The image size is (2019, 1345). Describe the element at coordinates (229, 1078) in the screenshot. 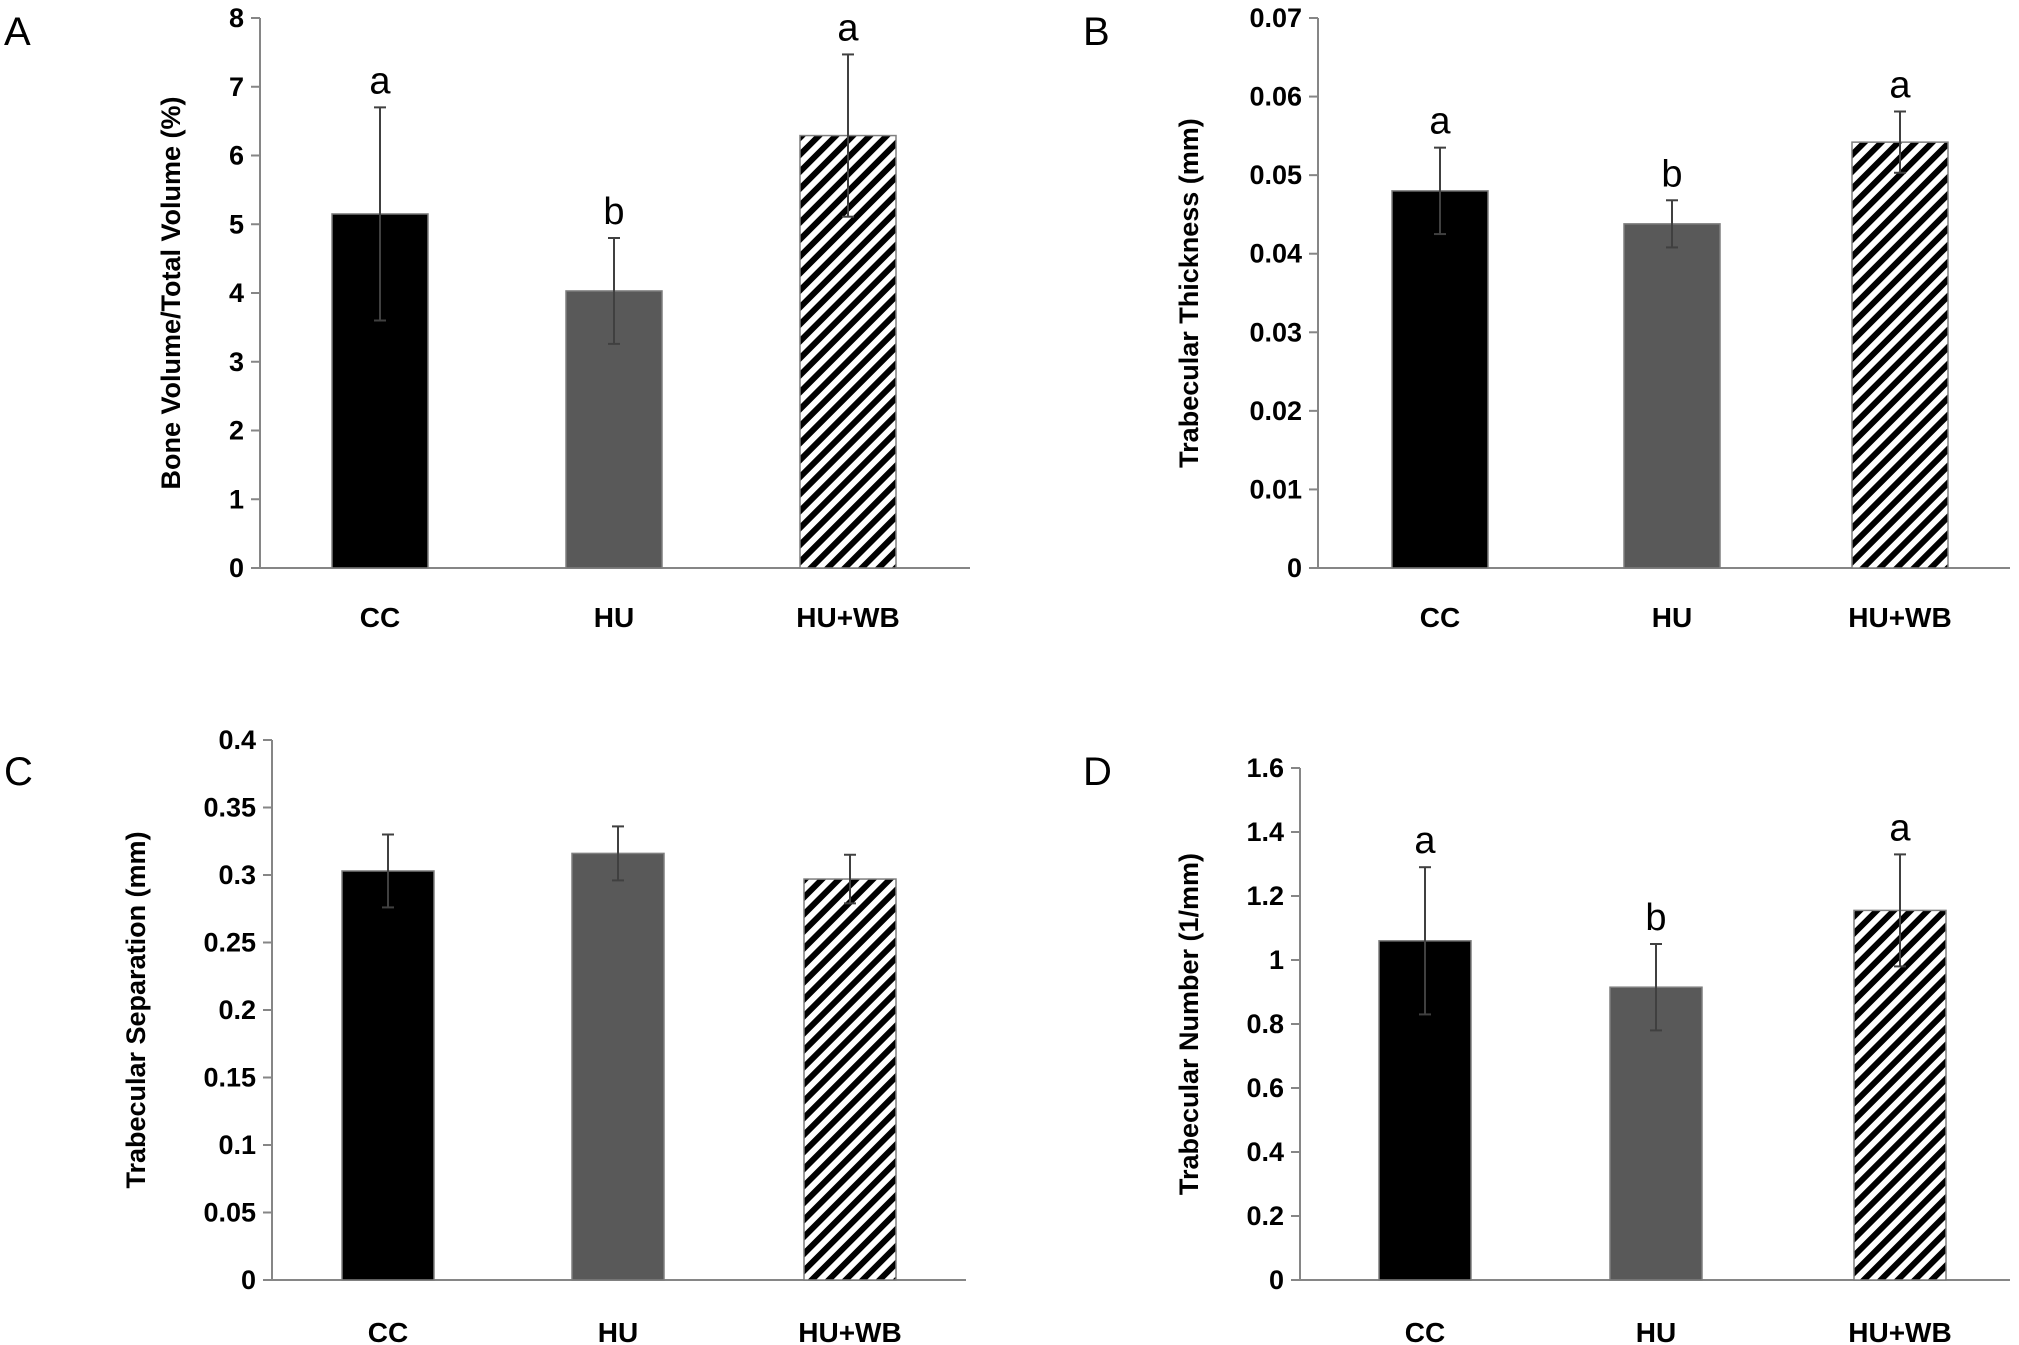

I see `y-tick-label: 0.15` at that location.